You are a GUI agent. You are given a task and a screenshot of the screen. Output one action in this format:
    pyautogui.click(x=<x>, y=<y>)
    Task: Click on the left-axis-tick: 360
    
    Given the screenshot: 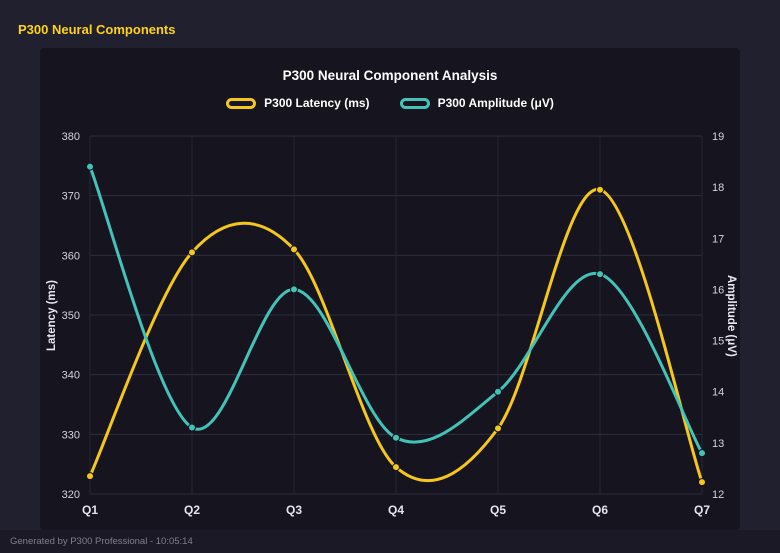 What is the action you would take?
    pyautogui.click(x=71, y=256)
    